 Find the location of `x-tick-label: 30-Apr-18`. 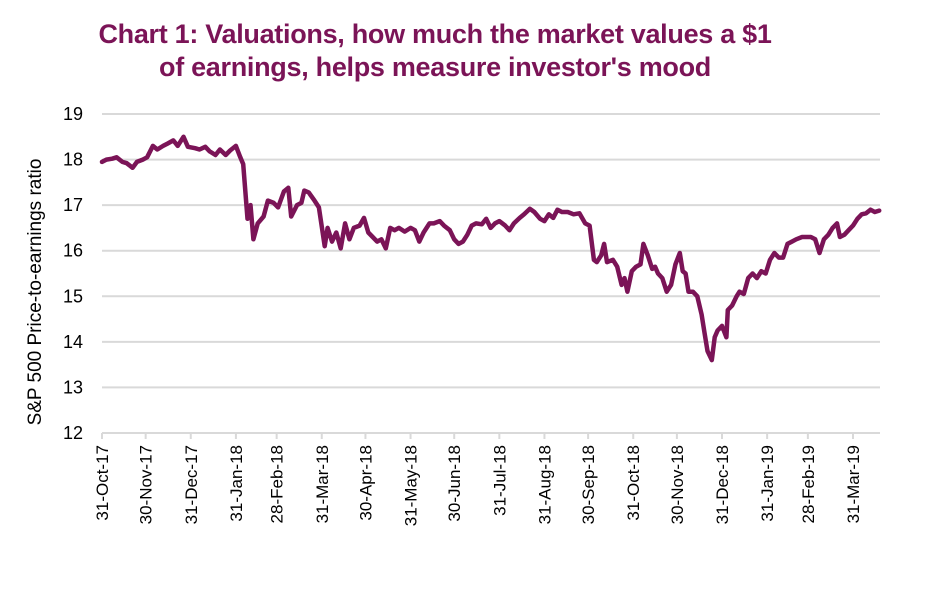

x-tick-label: 30-Apr-18 is located at coordinates (365, 483).